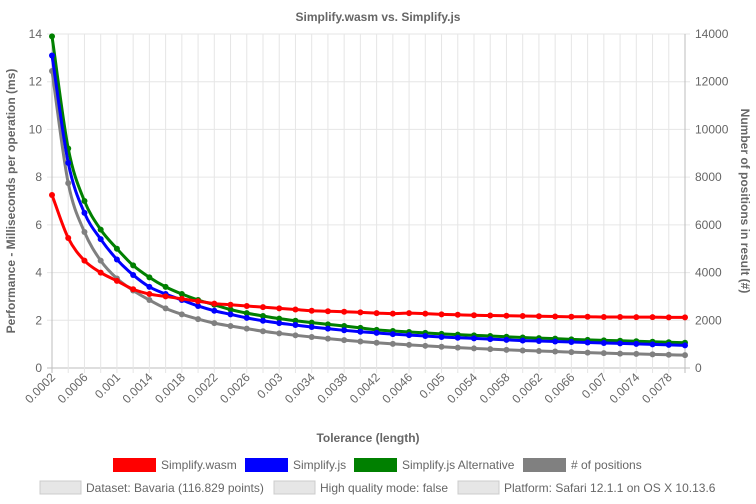 The height and width of the screenshot is (504, 756). Describe the element at coordinates (38, 177) in the screenshot. I see `y-left-tick-label: 8` at that location.